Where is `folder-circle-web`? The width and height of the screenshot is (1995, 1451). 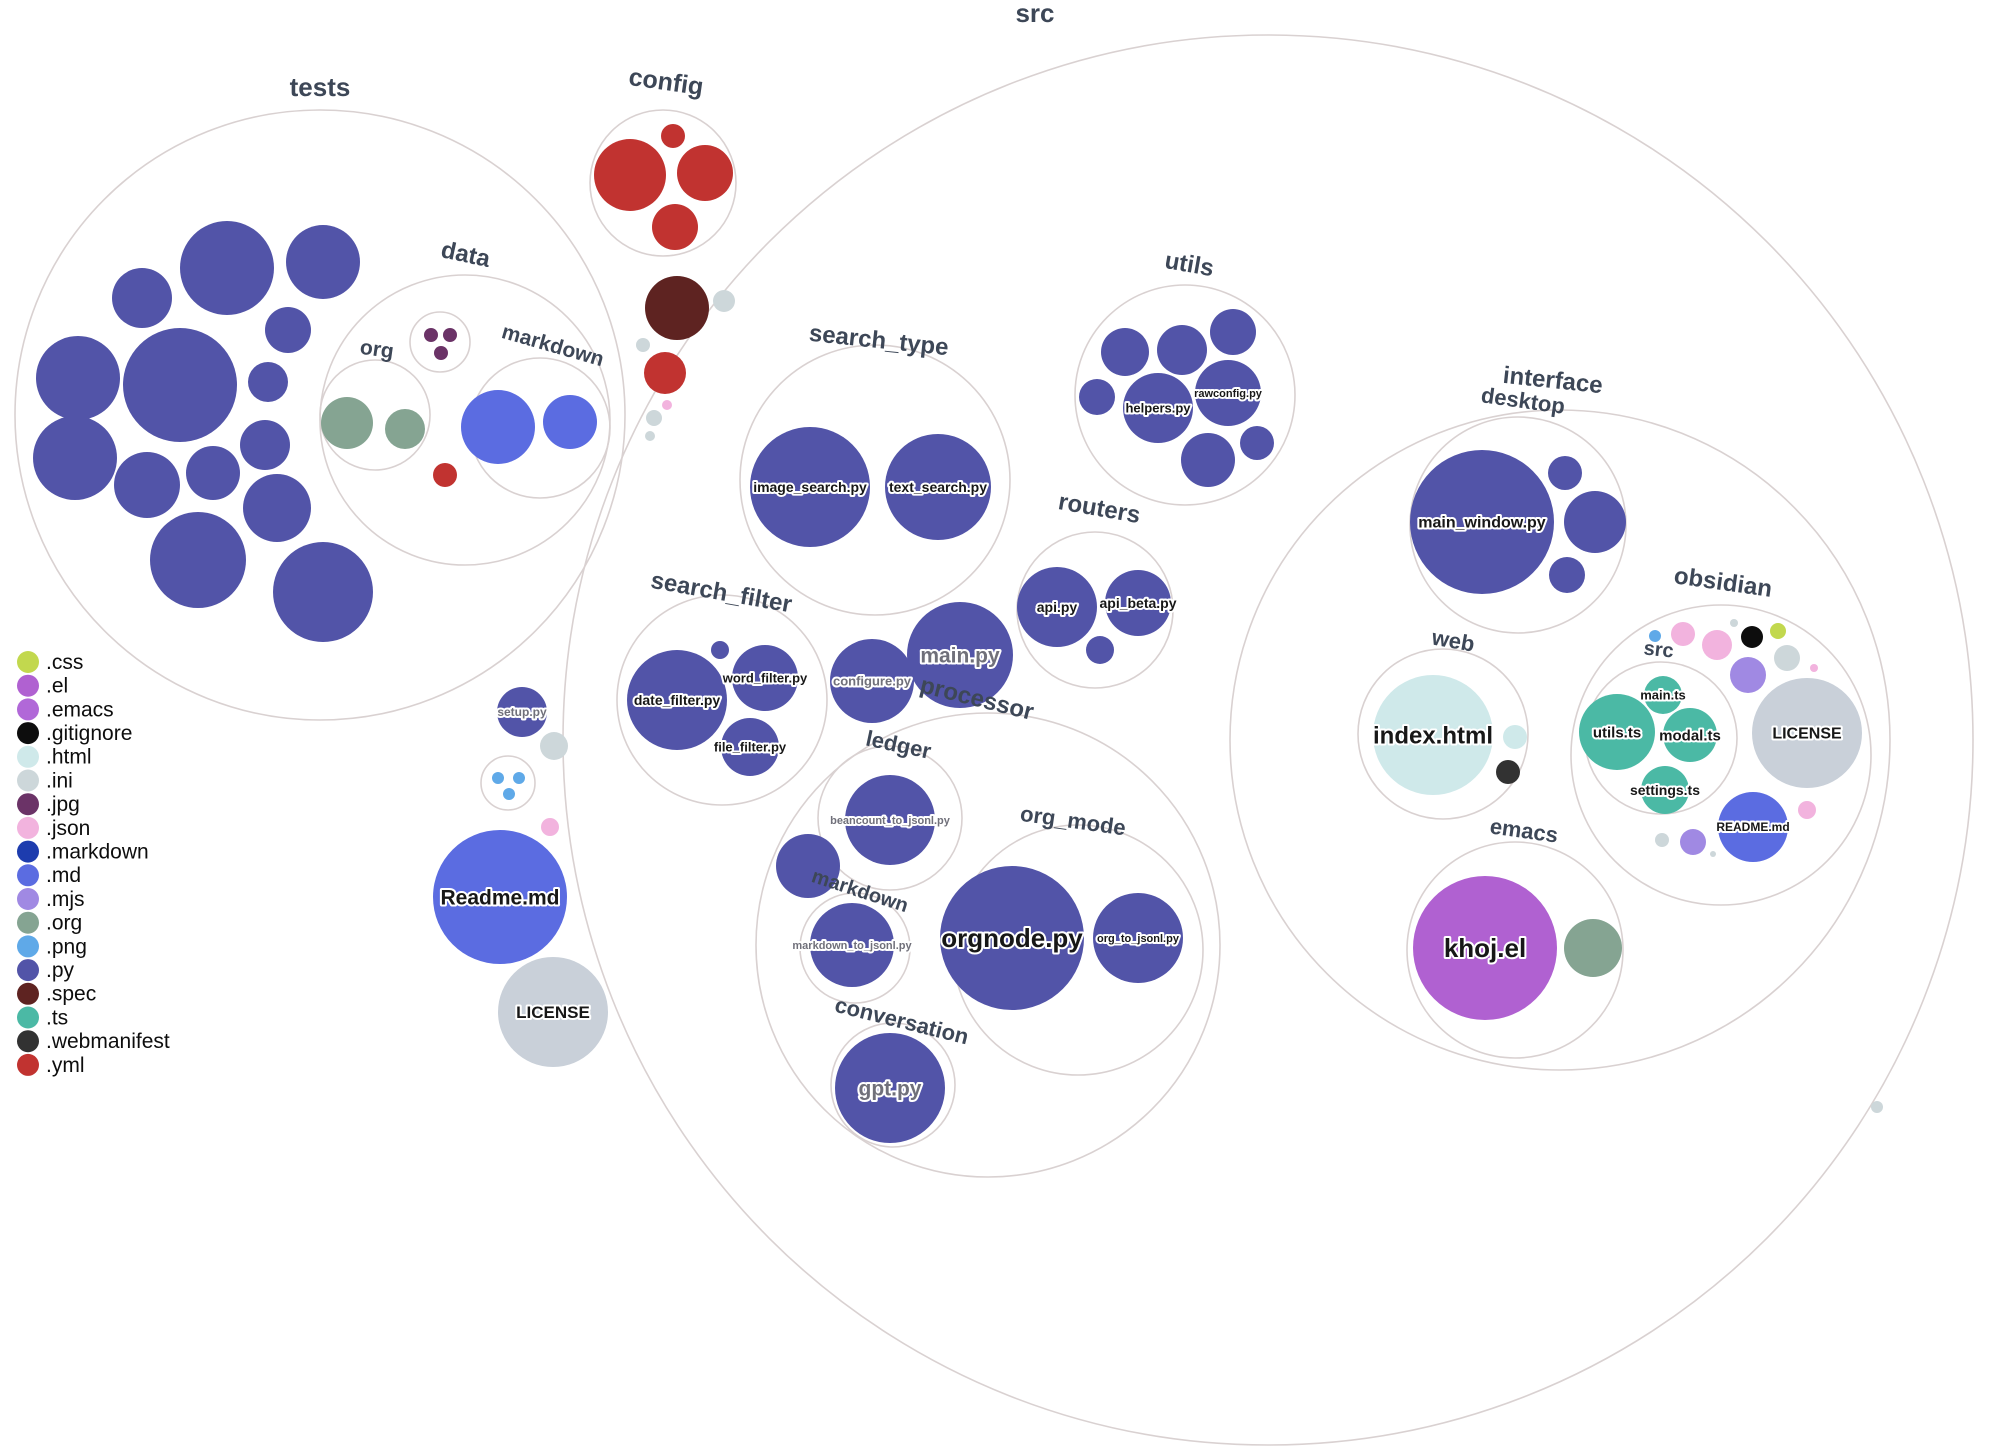 folder-circle-web is located at coordinates (1443, 734).